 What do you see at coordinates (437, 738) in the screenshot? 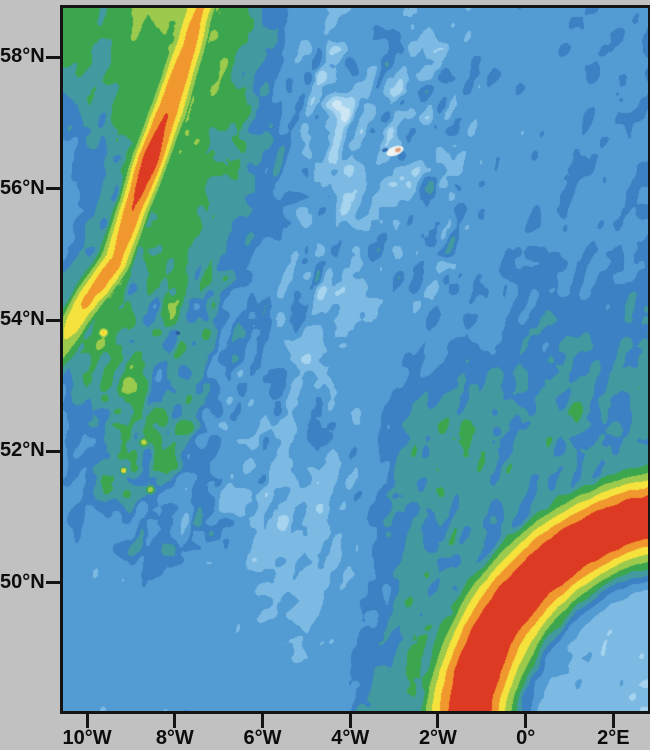
I see `lon-tick-label: 2°W` at bounding box center [437, 738].